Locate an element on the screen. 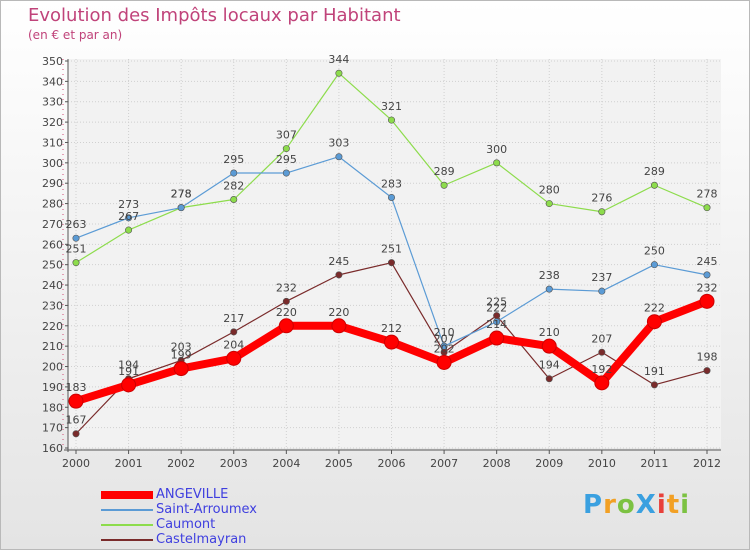 The height and width of the screenshot is (550, 750). y-tick-label: 160 is located at coordinates (52, 448).